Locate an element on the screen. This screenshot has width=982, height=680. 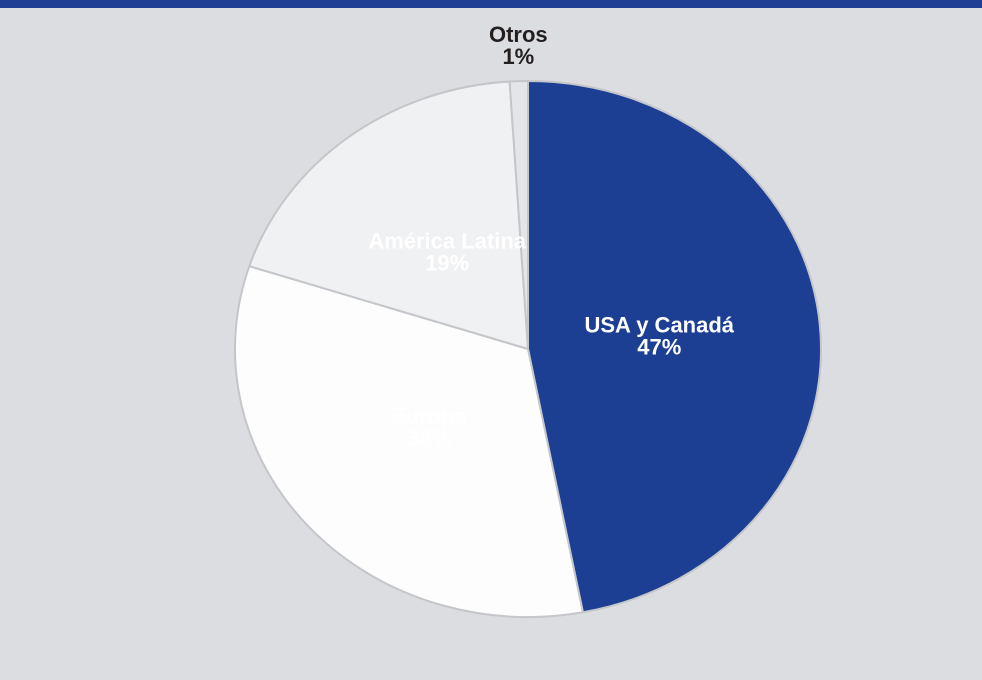
slice-label: América Latina is located at coordinates (447, 241).